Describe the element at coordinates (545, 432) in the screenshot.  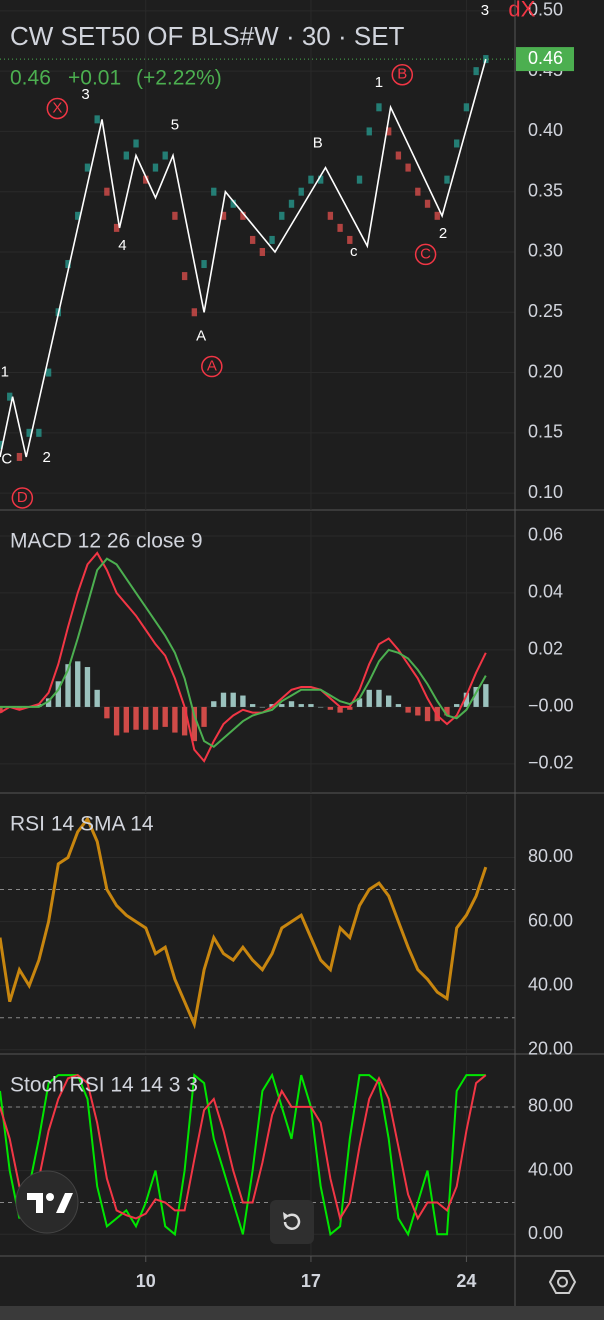
I see `y-tick-label: 0.15` at that location.